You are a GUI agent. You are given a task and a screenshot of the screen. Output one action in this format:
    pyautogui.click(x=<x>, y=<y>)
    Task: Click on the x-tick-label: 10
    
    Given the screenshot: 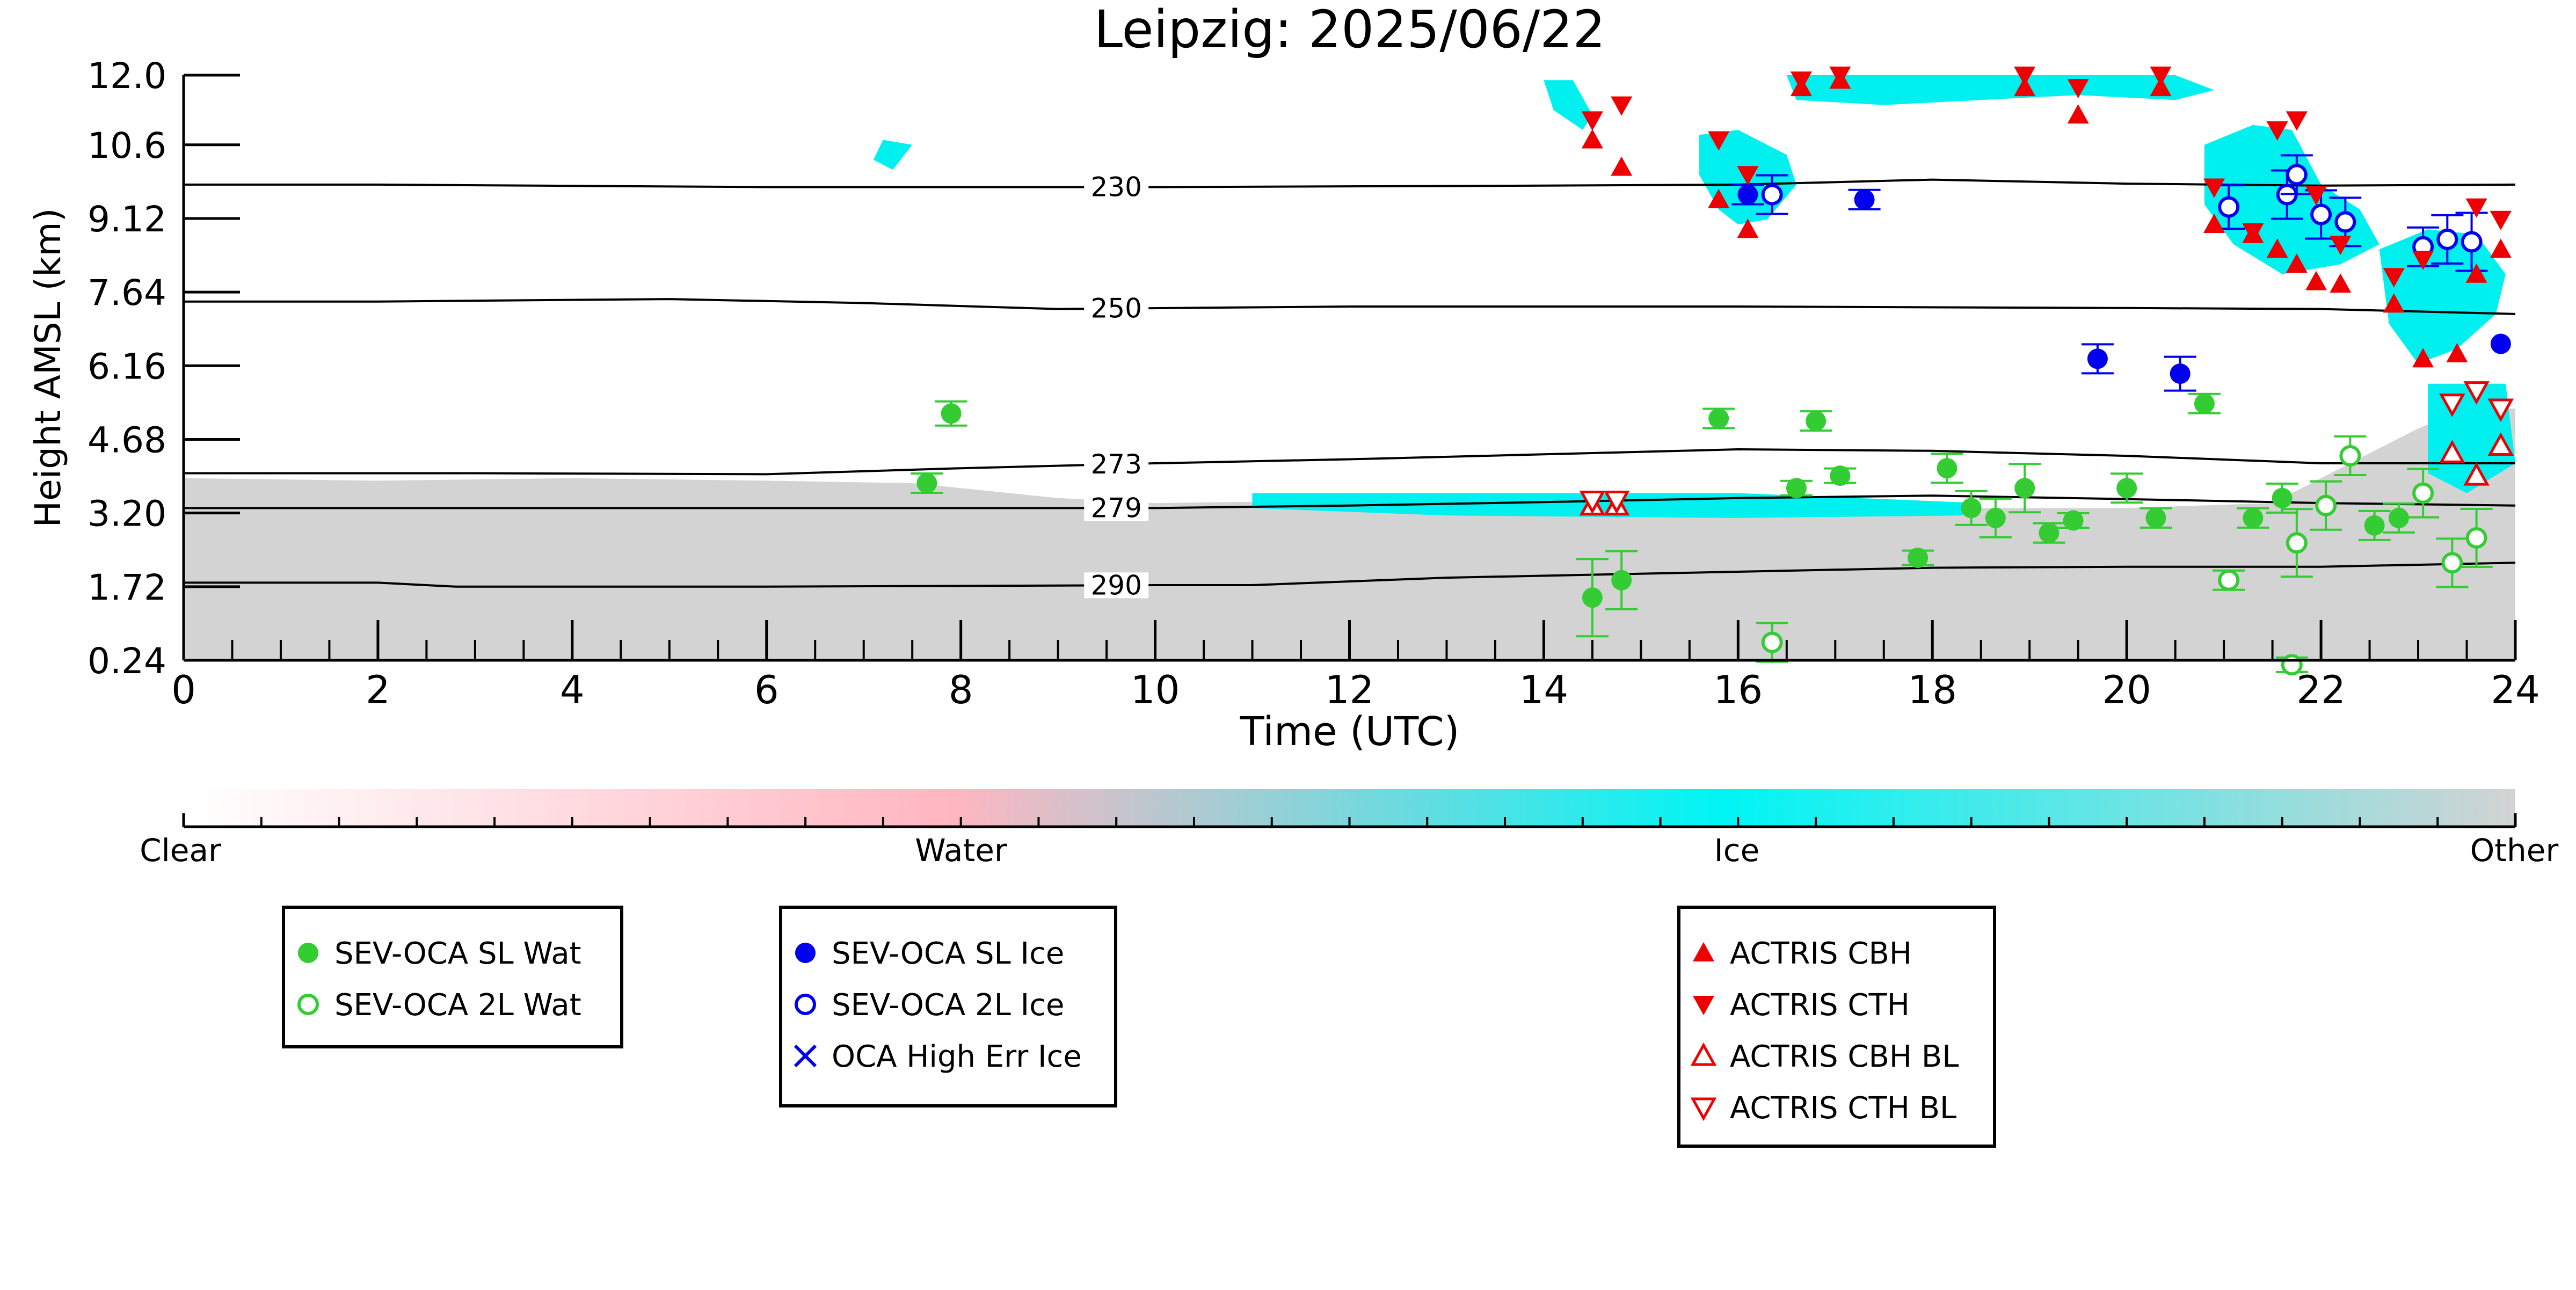 What is the action you would take?
    pyautogui.click(x=1155, y=689)
    